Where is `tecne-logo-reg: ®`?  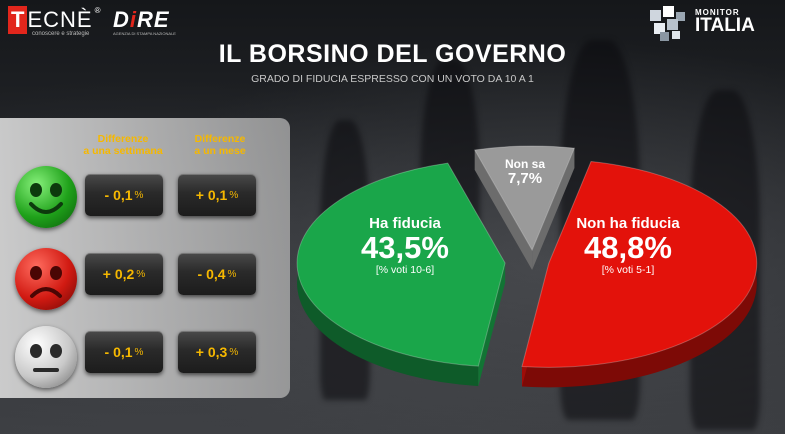
tecne-logo-reg: ® is located at coordinates (97, 10).